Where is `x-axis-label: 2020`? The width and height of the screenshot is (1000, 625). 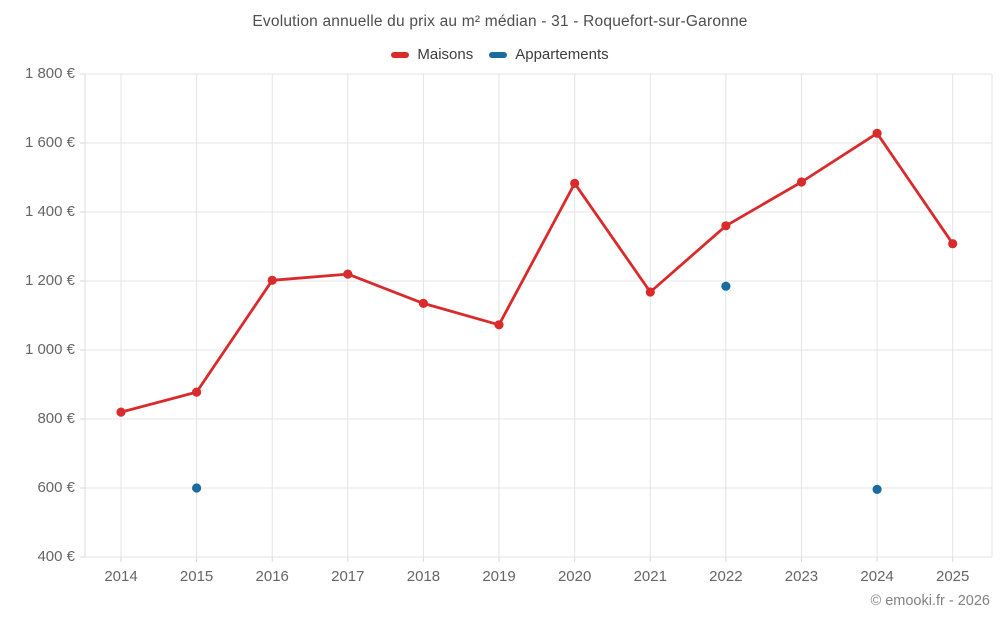 x-axis-label: 2020 is located at coordinates (574, 576).